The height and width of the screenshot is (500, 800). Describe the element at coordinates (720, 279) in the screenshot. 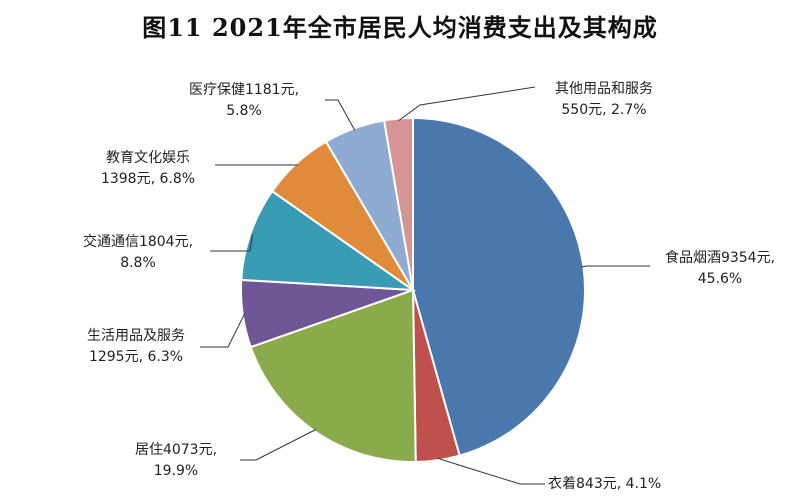

I see `data-label-line2: 45.6%` at that location.